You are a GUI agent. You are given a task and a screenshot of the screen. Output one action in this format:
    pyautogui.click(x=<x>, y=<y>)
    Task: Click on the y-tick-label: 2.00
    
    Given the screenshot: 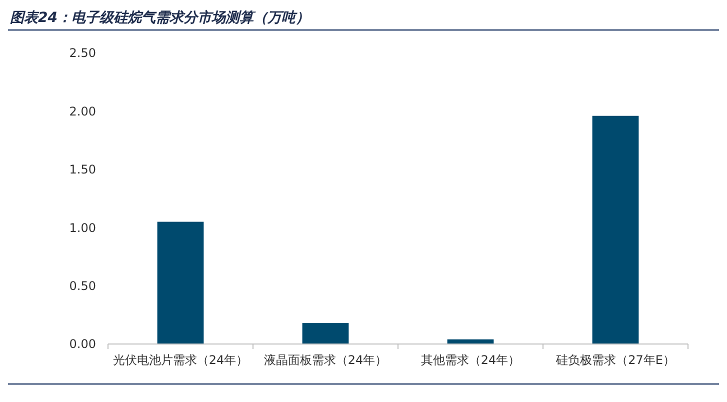 What is the action you would take?
    pyautogui.click(x=82, y=111)
    